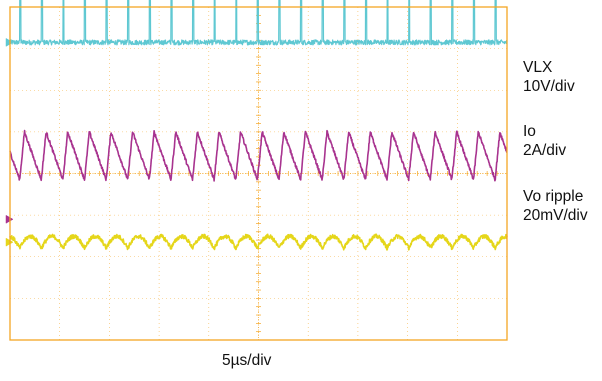  I want to click on vo-ripple-name: Vo ripple, so click(553, 196).